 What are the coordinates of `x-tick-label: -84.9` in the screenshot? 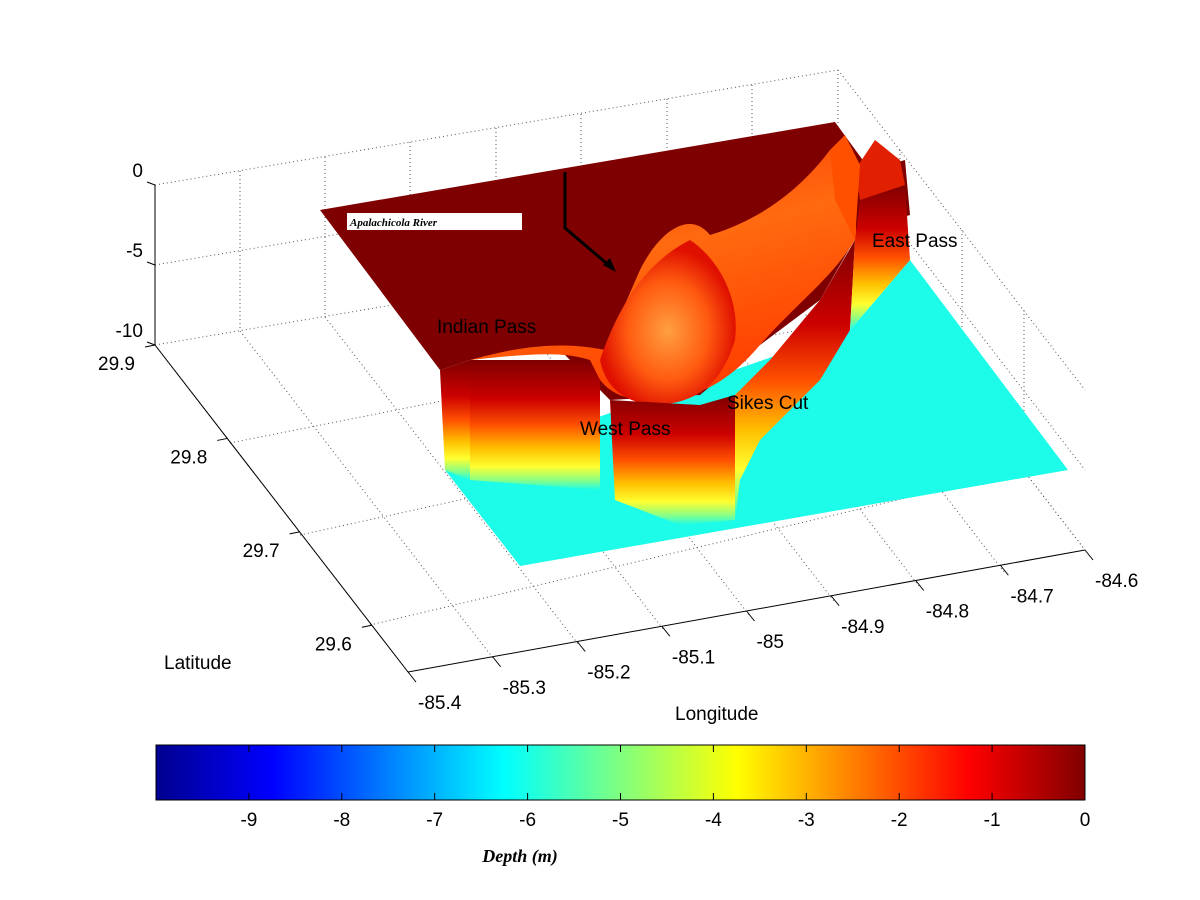 It's located at (862, 627).